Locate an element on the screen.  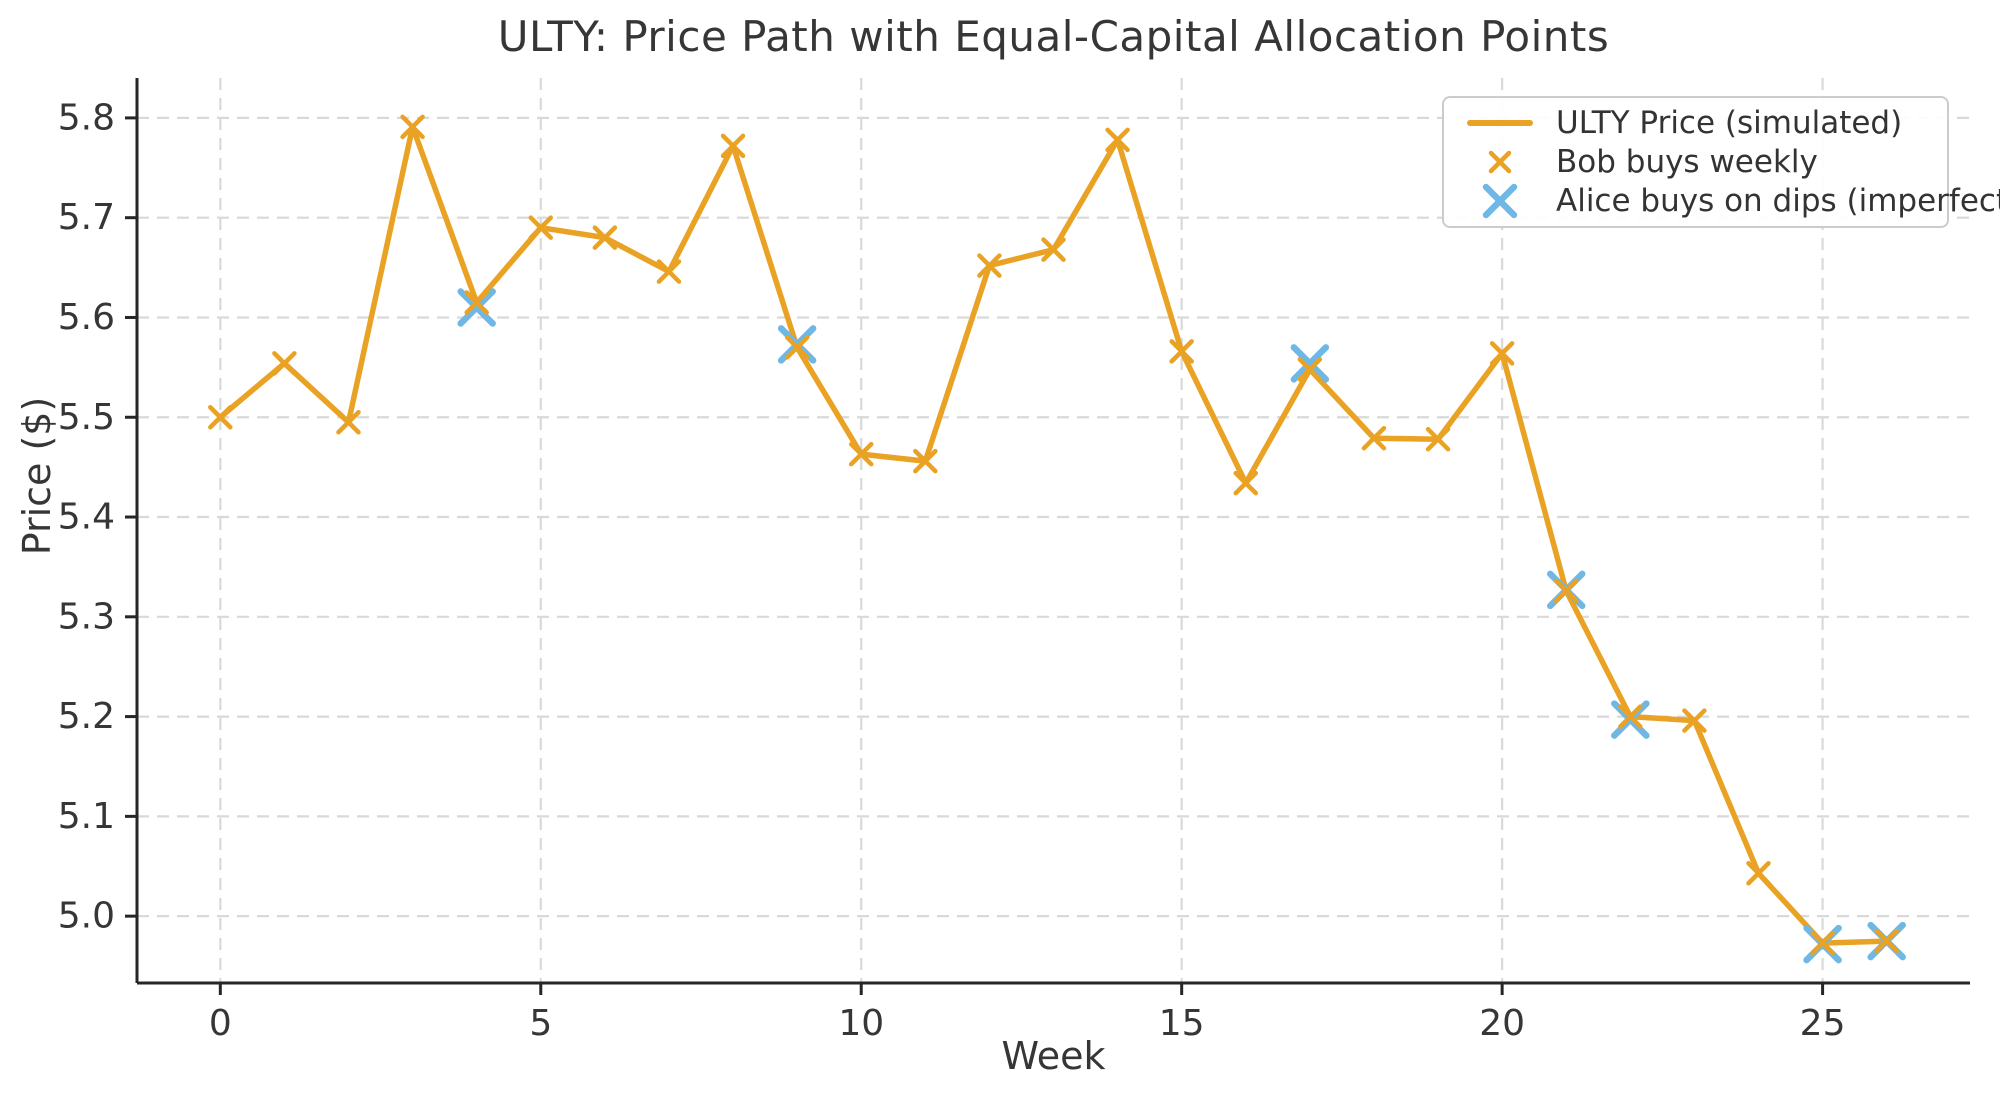
legend-item-label: Alice buys on dips (imperfect) is located at coordinates (1778, 200).